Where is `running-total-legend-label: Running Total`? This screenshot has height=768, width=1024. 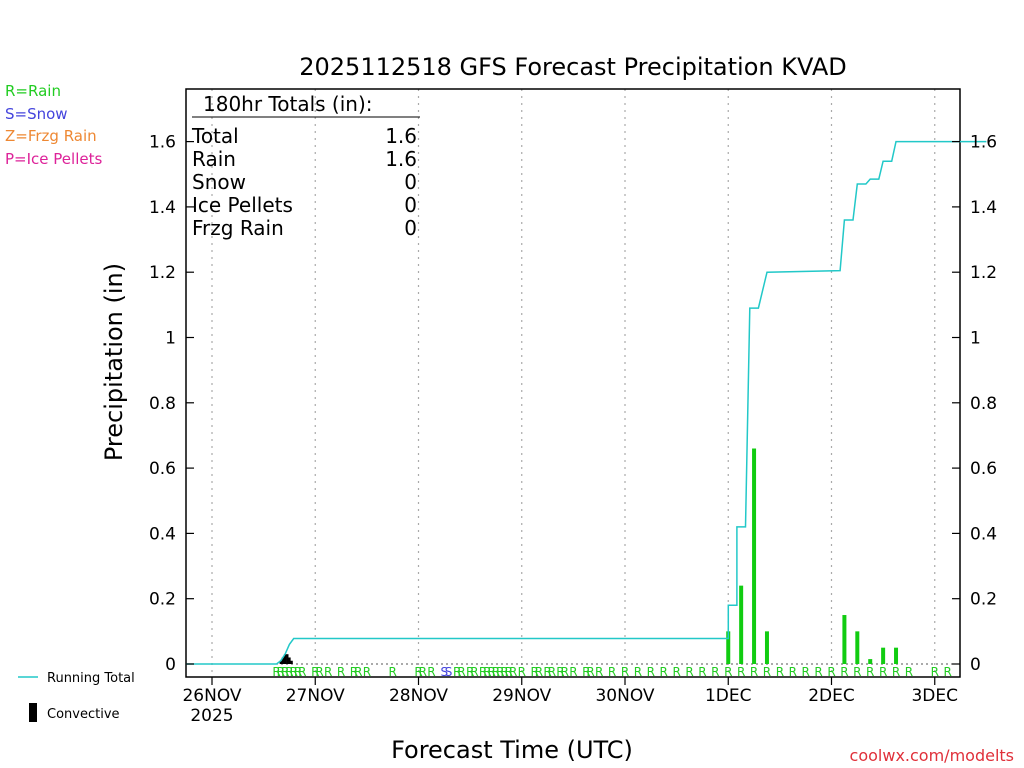 running-total-legend-label: Running Total is located at coordinates (91, 678).